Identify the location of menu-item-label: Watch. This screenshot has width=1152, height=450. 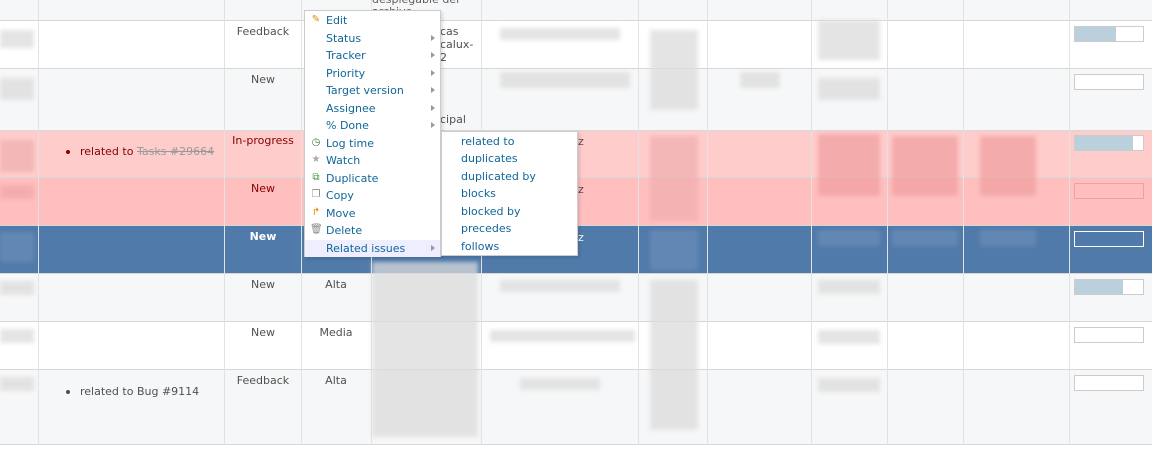
(343, 160).